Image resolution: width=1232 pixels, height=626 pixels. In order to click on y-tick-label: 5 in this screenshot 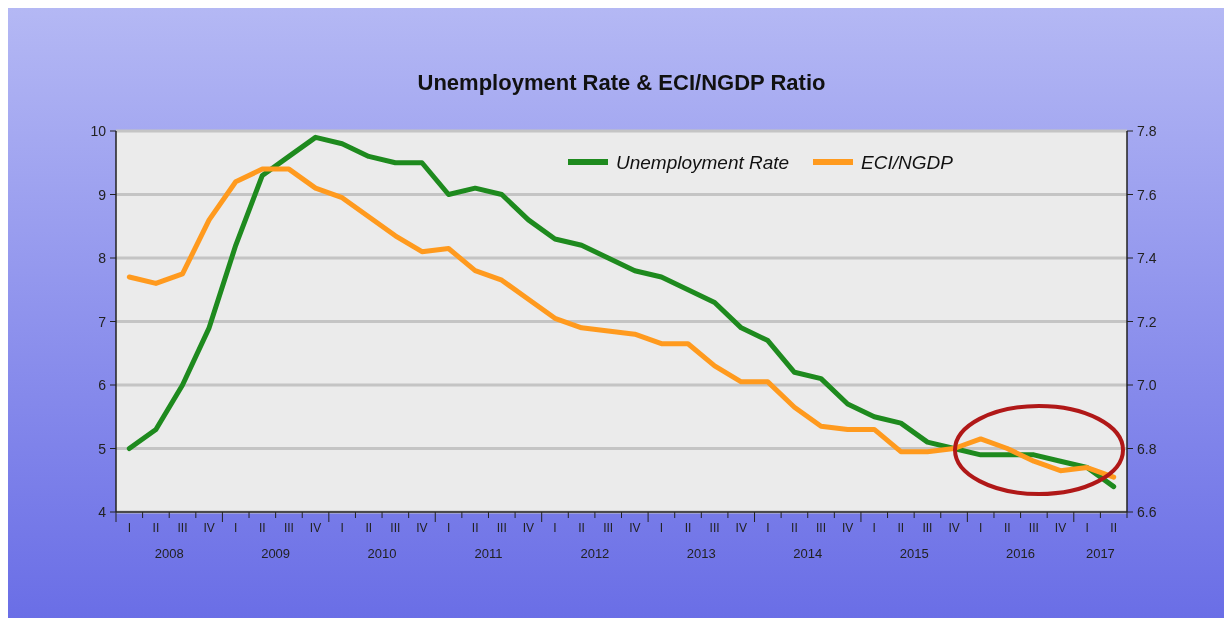, I will do `click(102, 448)`.